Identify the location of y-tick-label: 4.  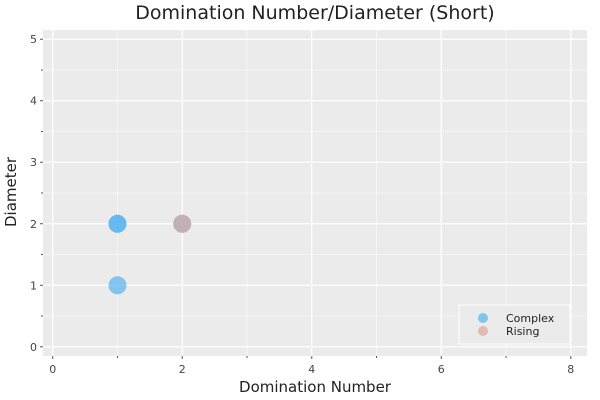
(33, 101).